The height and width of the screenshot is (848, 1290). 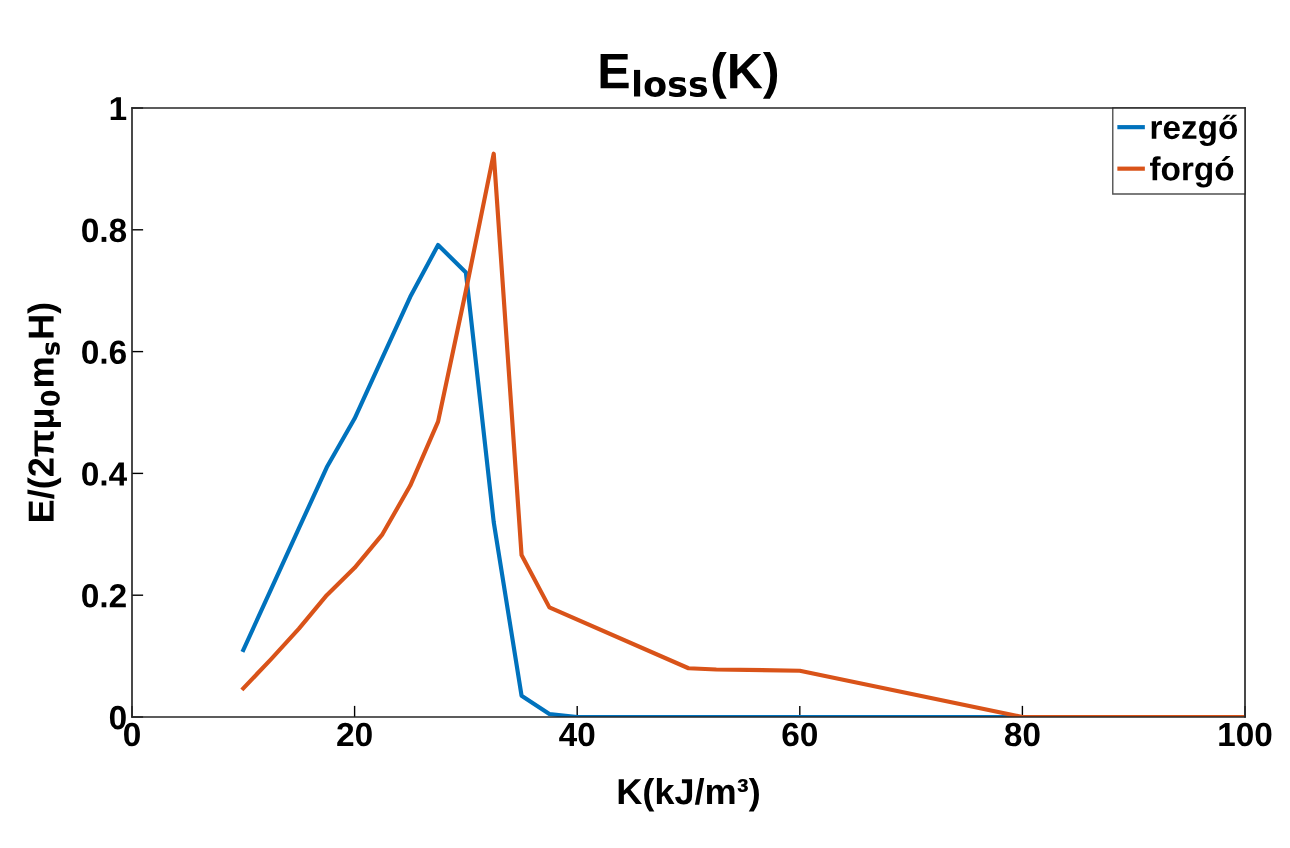 I want to click on y-tick-label: 0.2, so click(x=104, y=596).